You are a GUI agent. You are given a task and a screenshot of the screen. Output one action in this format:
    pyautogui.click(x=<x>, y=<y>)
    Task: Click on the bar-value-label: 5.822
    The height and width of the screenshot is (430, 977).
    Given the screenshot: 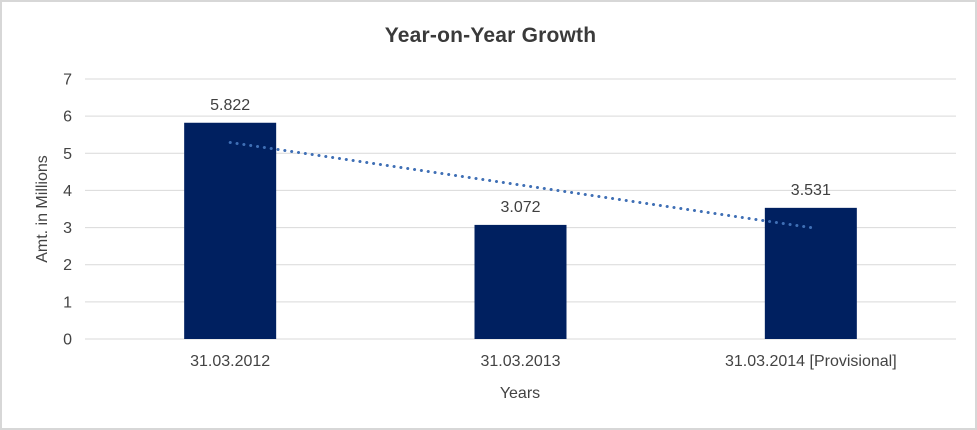 What is the action you would take?
    pyautogui.click(x=230, y=105)
    